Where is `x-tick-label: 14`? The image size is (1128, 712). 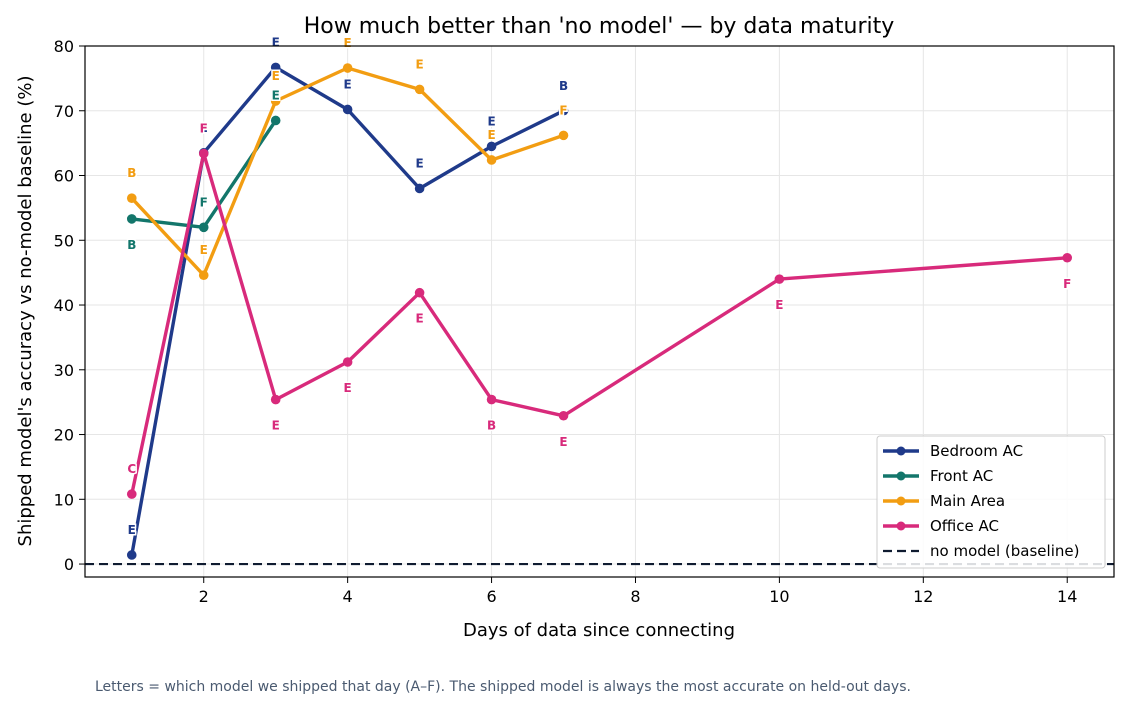
x-tick-label: 14 is located at coordinates (1067, 596).